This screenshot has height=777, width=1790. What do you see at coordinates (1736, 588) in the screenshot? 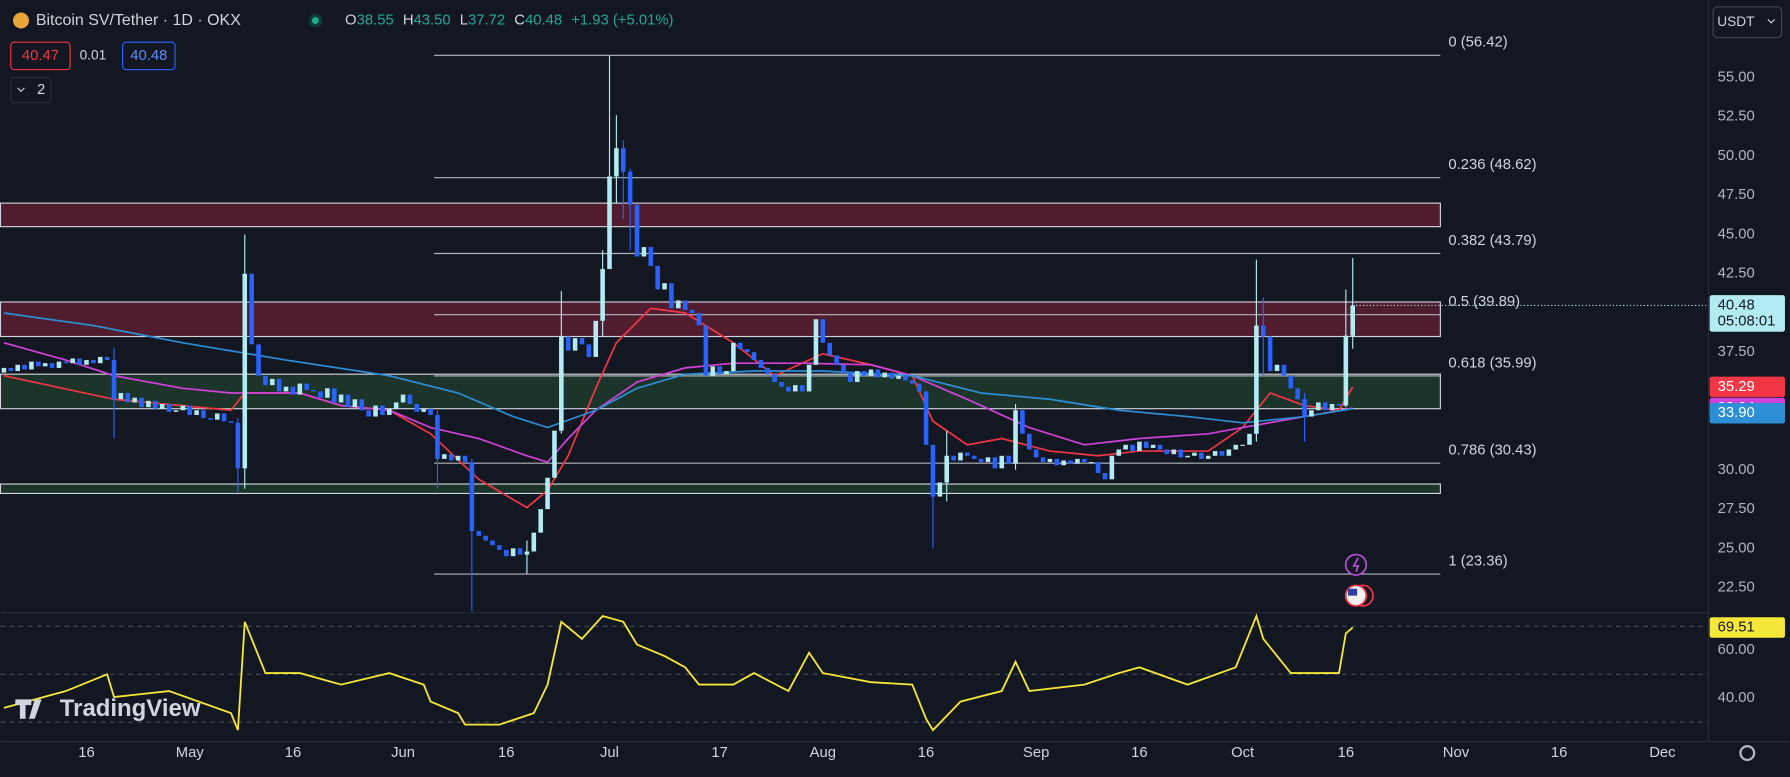
I see `y-tick-label: 22.50` at bounding box center [1736, 588].